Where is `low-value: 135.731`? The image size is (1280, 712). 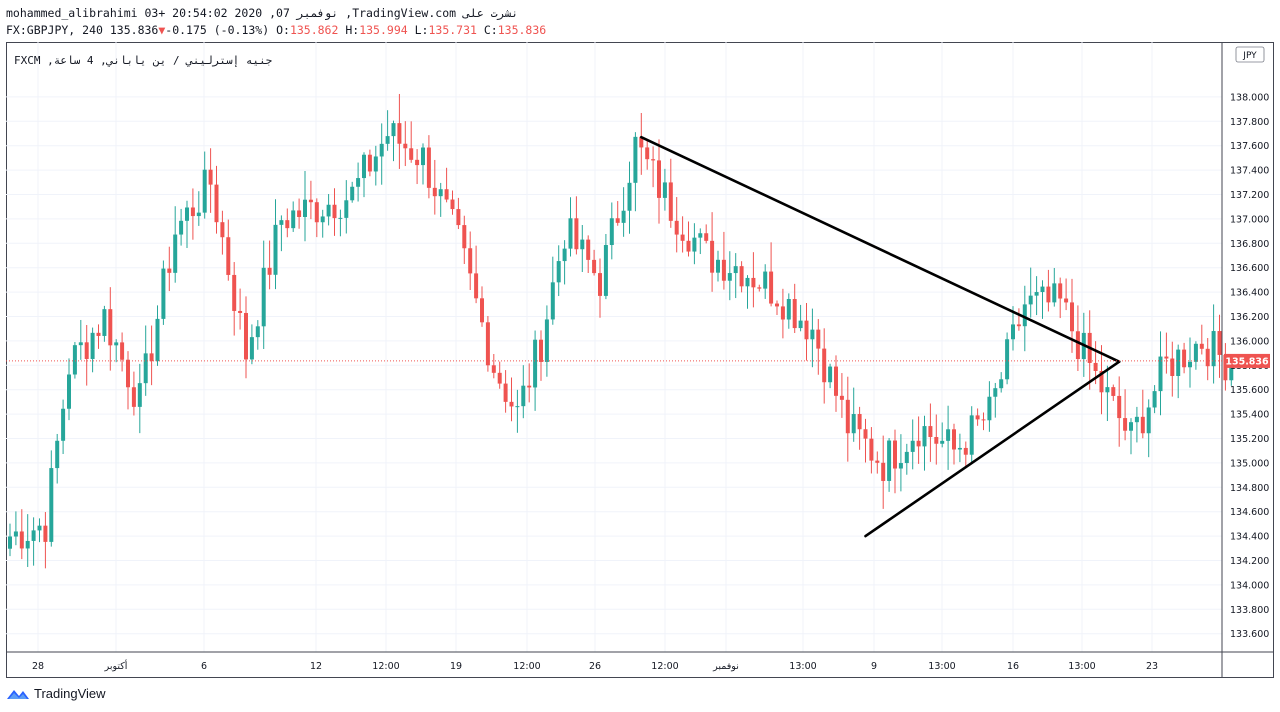
low-value: 135.731 is located at coordinates (452, 30).